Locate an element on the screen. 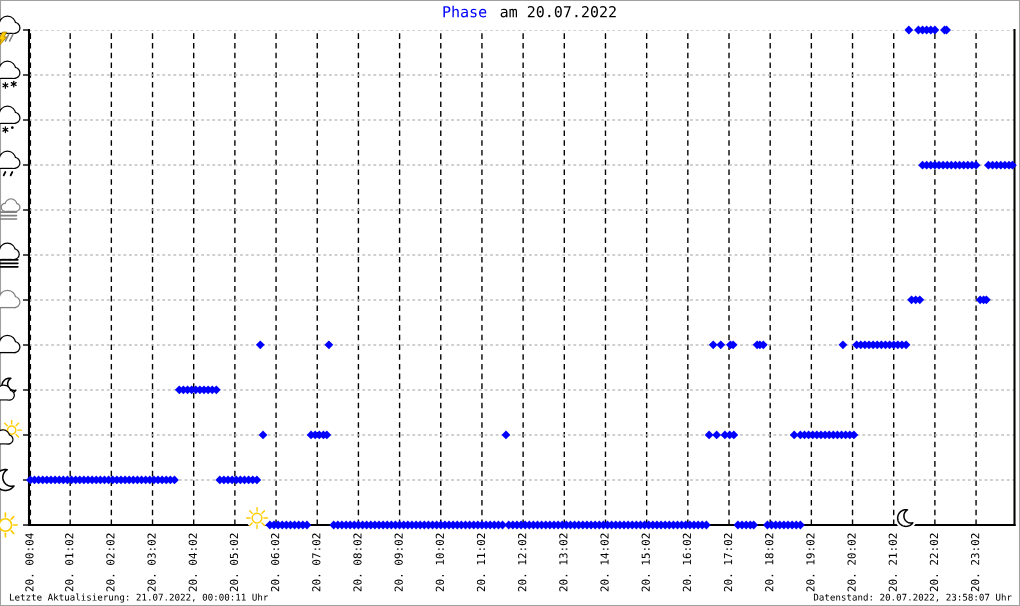 The height and width of the screenshot is (606, 1020). text: Datenstand: 20.07.2022, 23:58:07 Uhr is located at coordinates (912, 597).